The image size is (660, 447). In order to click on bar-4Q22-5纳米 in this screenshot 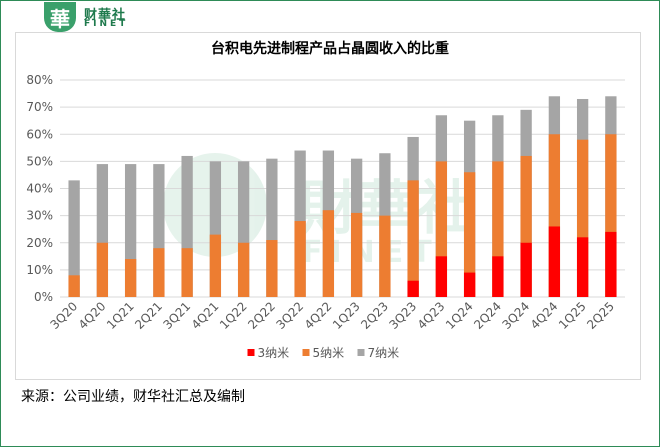, I will do `click(328, 253)`.